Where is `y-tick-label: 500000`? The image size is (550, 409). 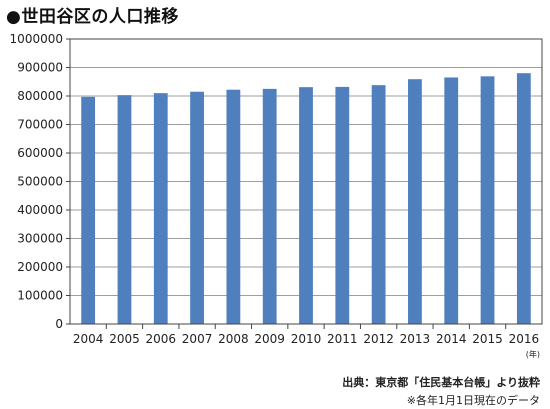
y-tick-label: 500000 is located at coordinates (40, 182).